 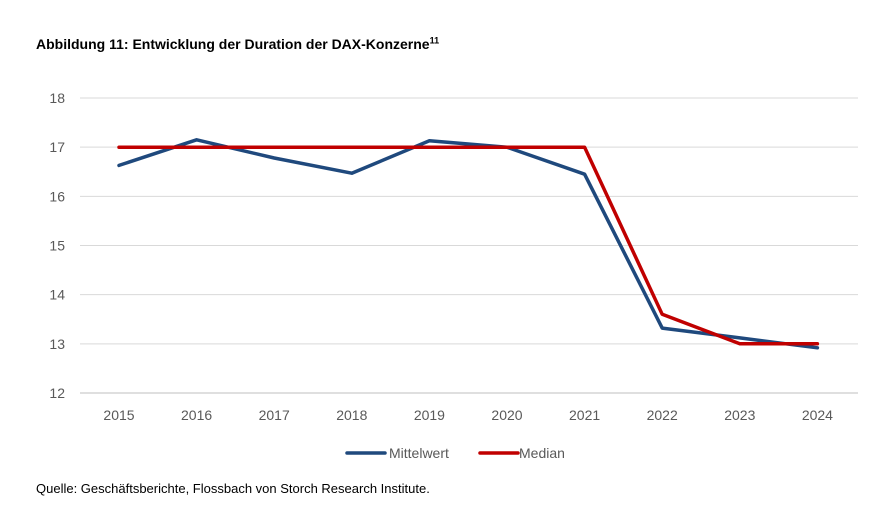 I want to click on y-axis-ticks: 12 13 14 15 16 17 18, so click(x=57, y=245).